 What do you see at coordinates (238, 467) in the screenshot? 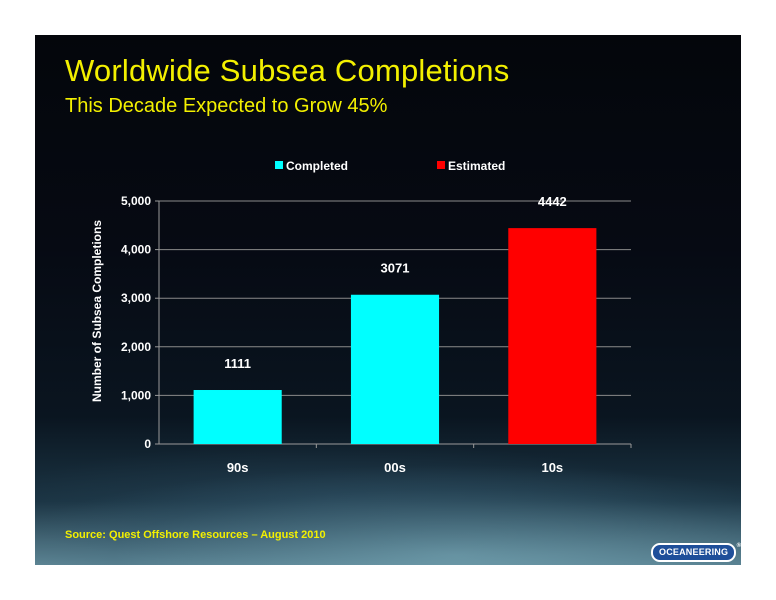
I see `x-tick-label: 90s` at bounding box center [238, 467].